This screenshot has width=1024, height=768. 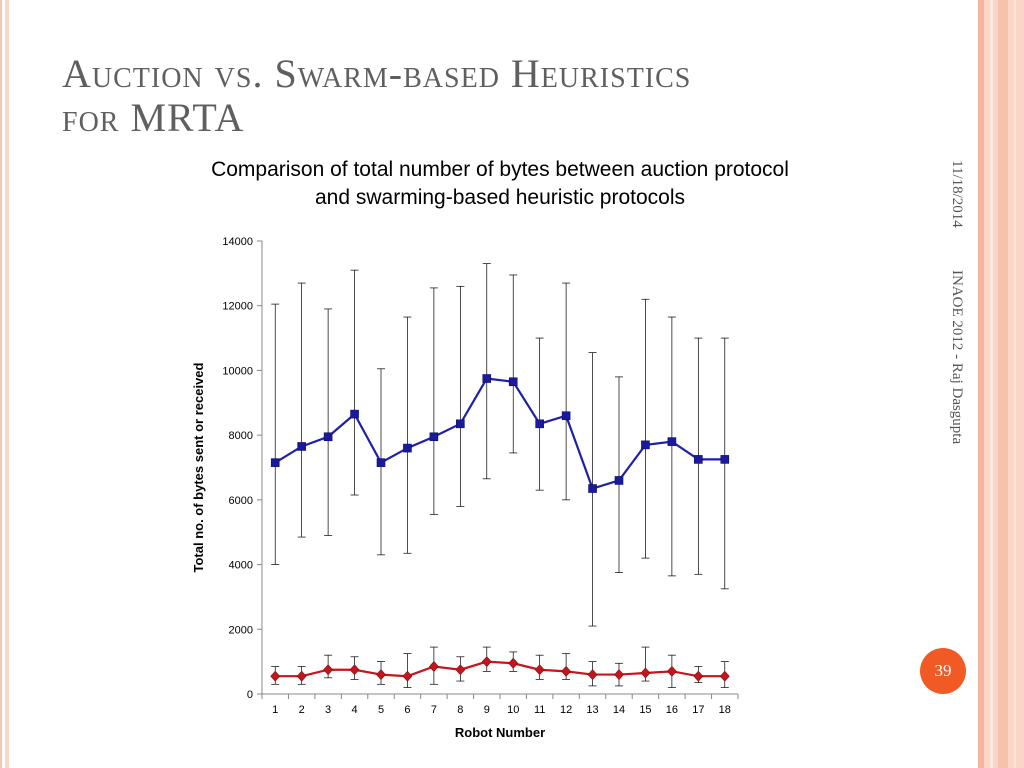 What do you see at coordinates (499, 197) in the screenshot?
I see `chart-title-line2: and swarming-based heuristic protocols` at bounding box center [499, 197].